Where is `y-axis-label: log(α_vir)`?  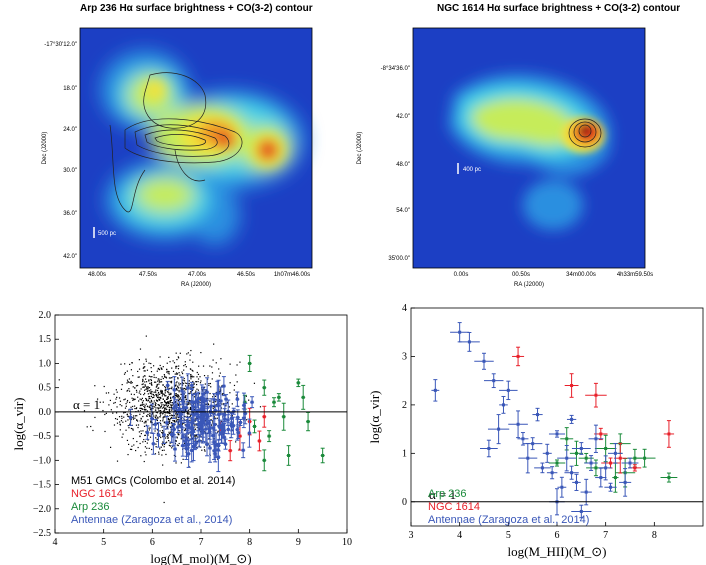
y-axis-label: log(α_vir) is located at coordinates (374, 416).